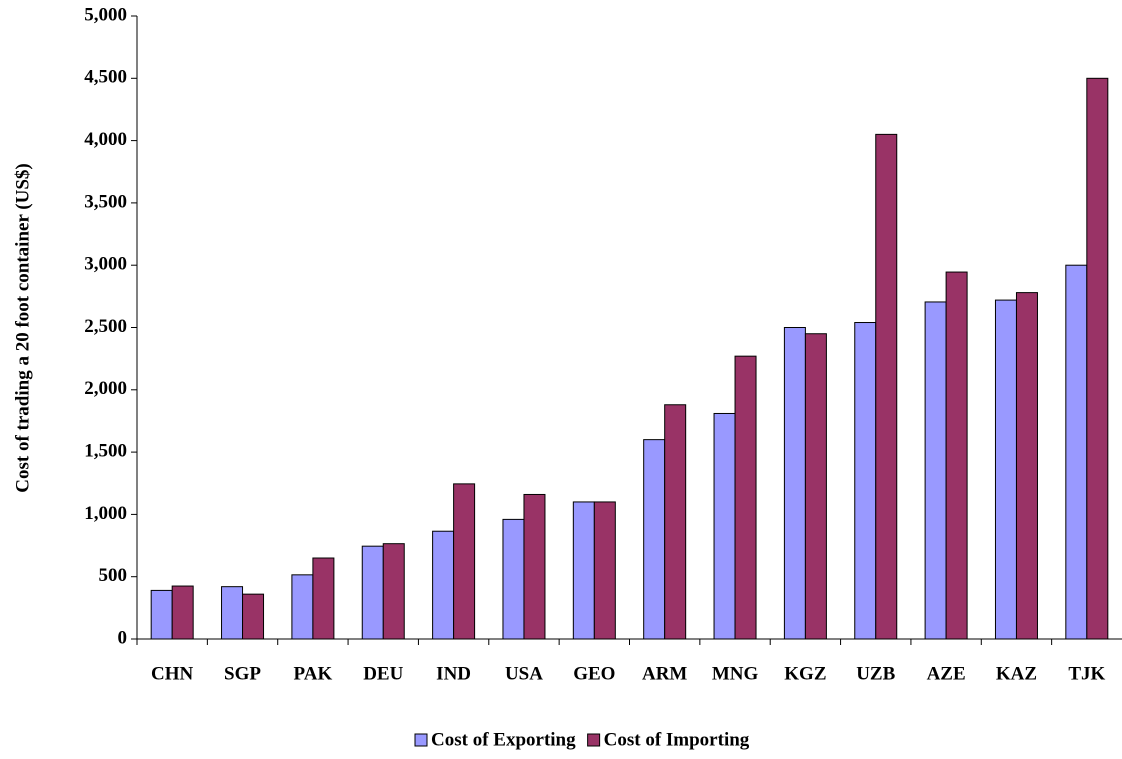 The image size is (1122, 759). Describe the element at coordinates (105, 326) in the screenshot. I see `y-tick-label: 2,500` at that location.